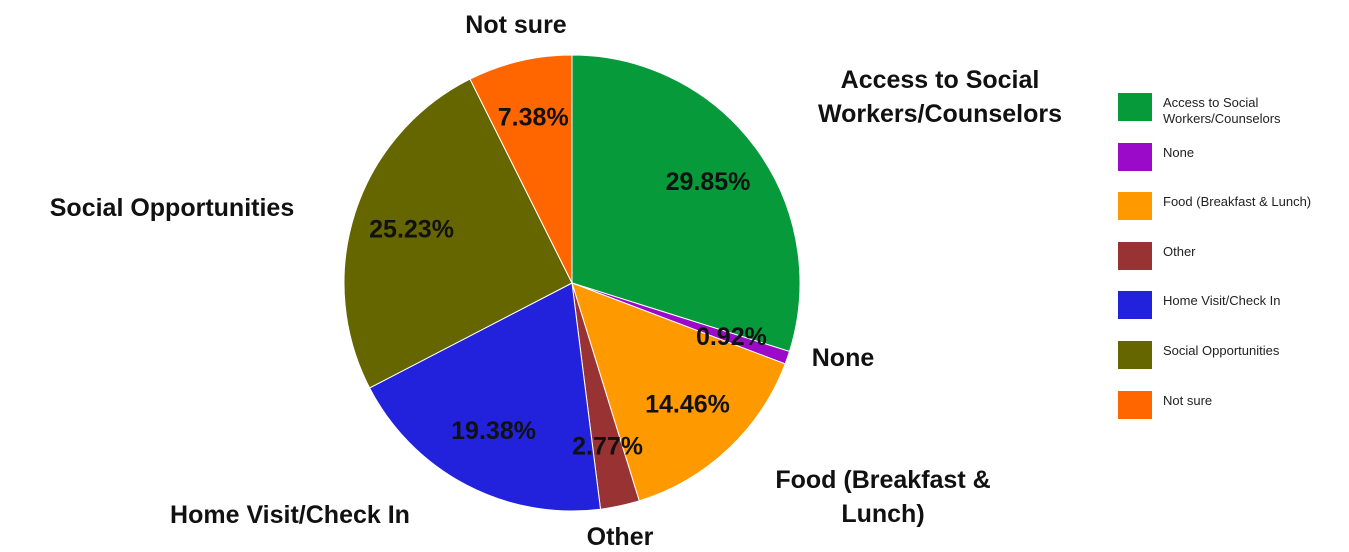  Describe the element at coordinates (843, 358) in the screenshot. I see `slice-label: None` at that location.